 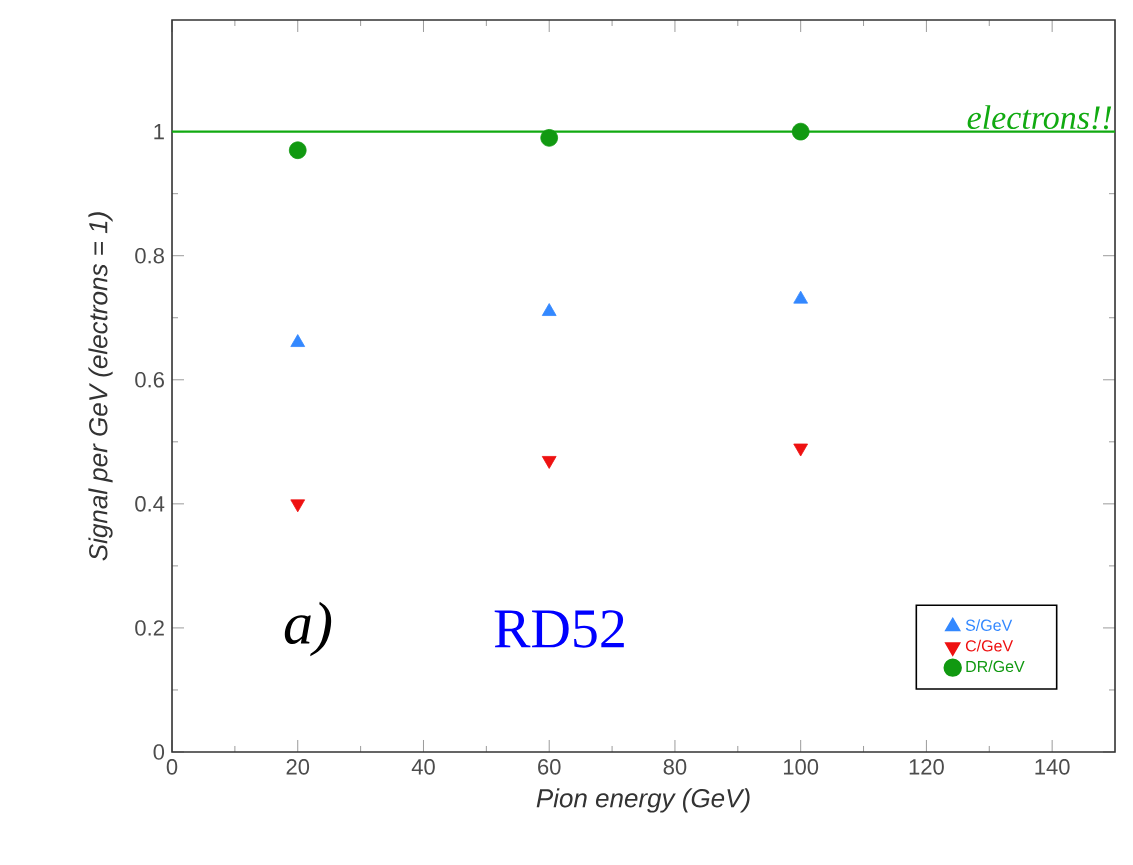 What do you see at coordinates (159, 132) in the screenshot?
I see `y-tick-label: 1` at bounding box center [159, 132].